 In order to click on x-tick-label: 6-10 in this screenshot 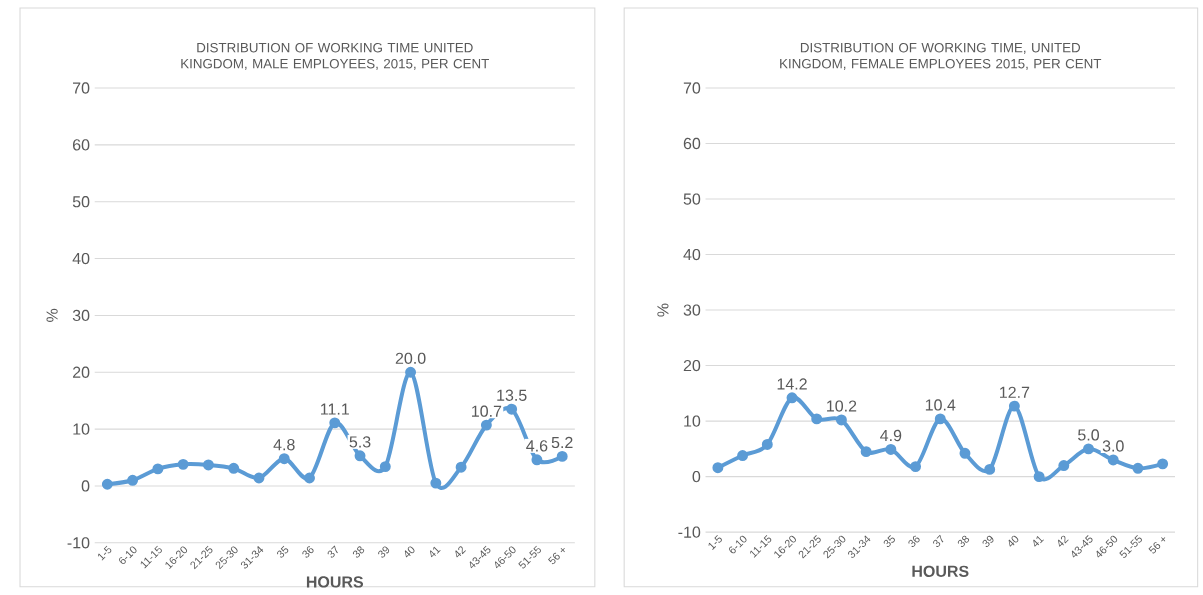, I will do `click(128, 555)`.